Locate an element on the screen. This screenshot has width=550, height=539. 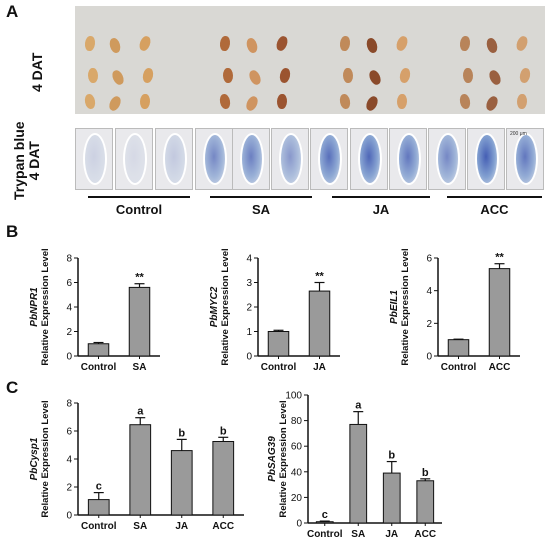
x-tick-label: ACC is located at coordinates (500, 367).